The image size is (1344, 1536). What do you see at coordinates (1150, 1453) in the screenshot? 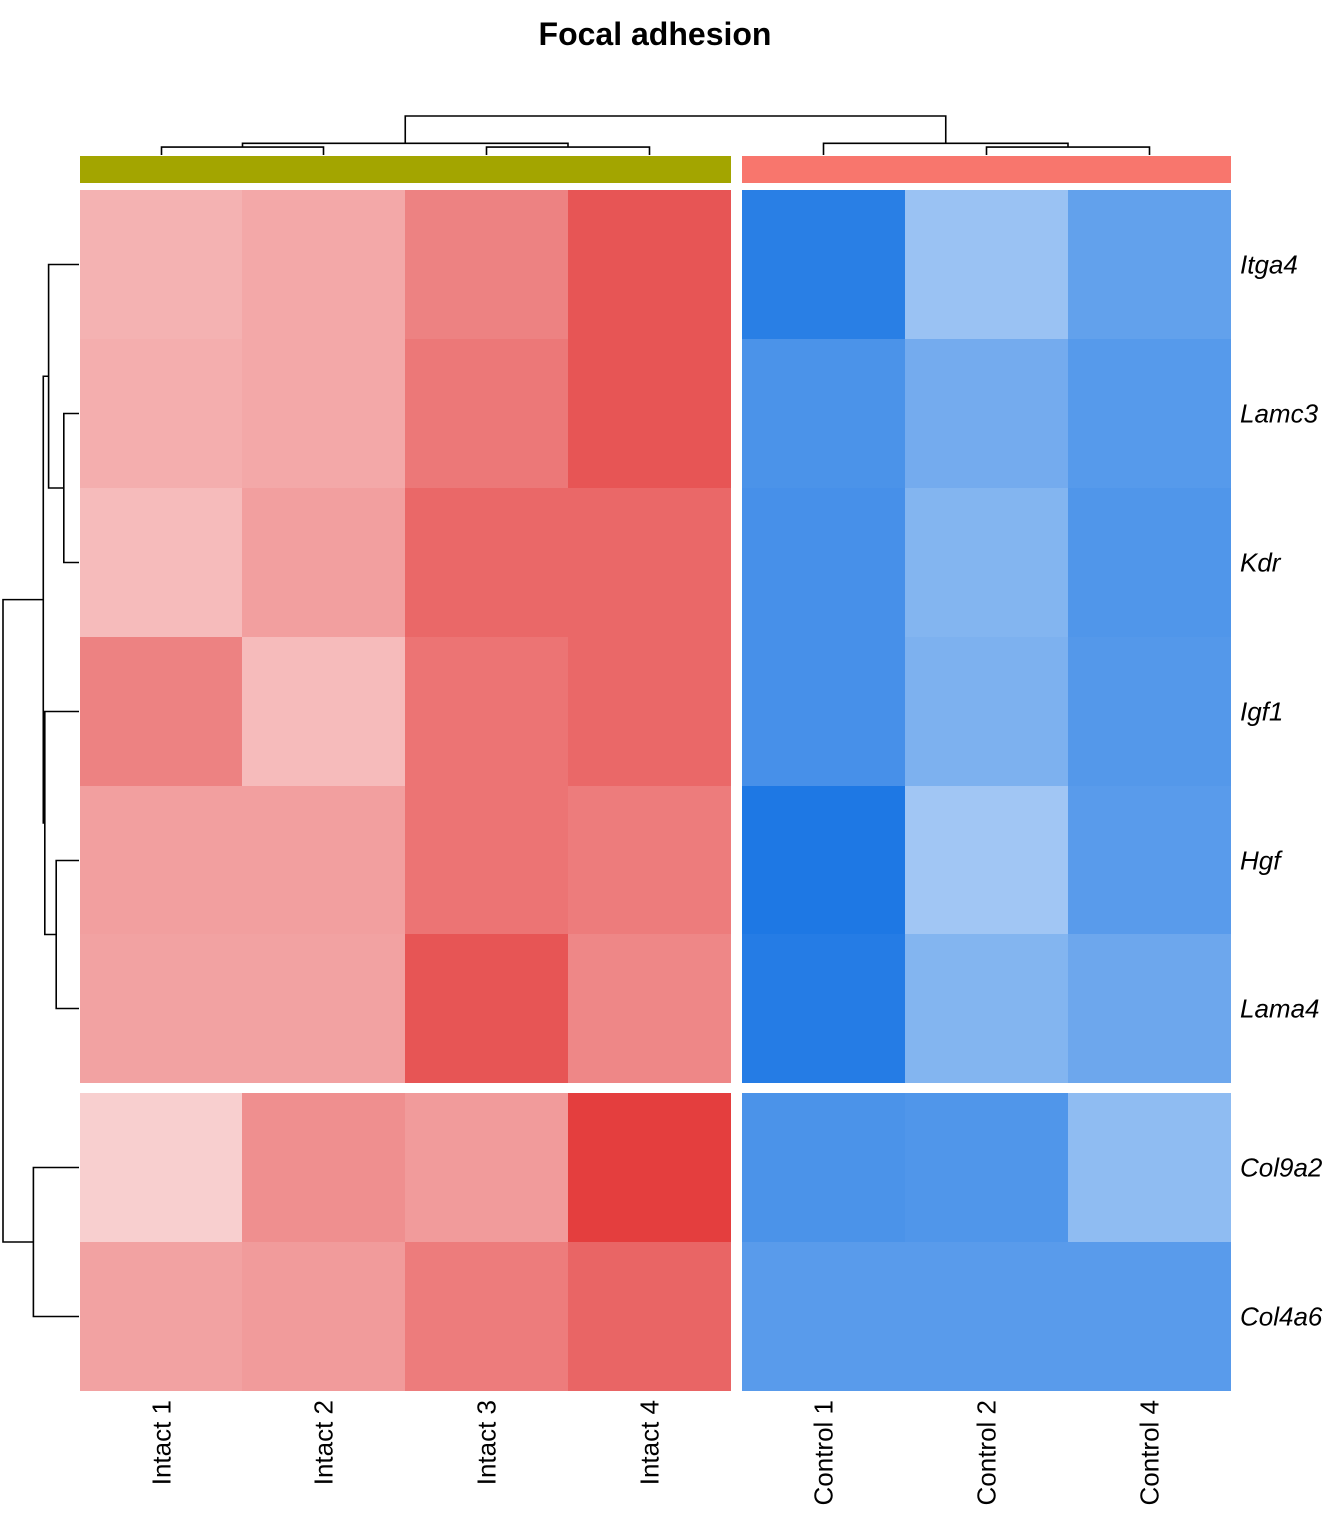
I see `column-label: Control 4` at bounding box center [1150, 1453].